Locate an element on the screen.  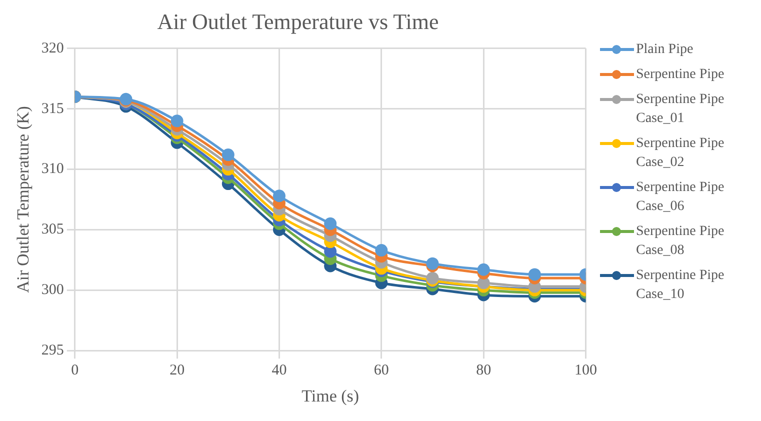
x-tick-label: 80 is located at coordinates (484, 370).